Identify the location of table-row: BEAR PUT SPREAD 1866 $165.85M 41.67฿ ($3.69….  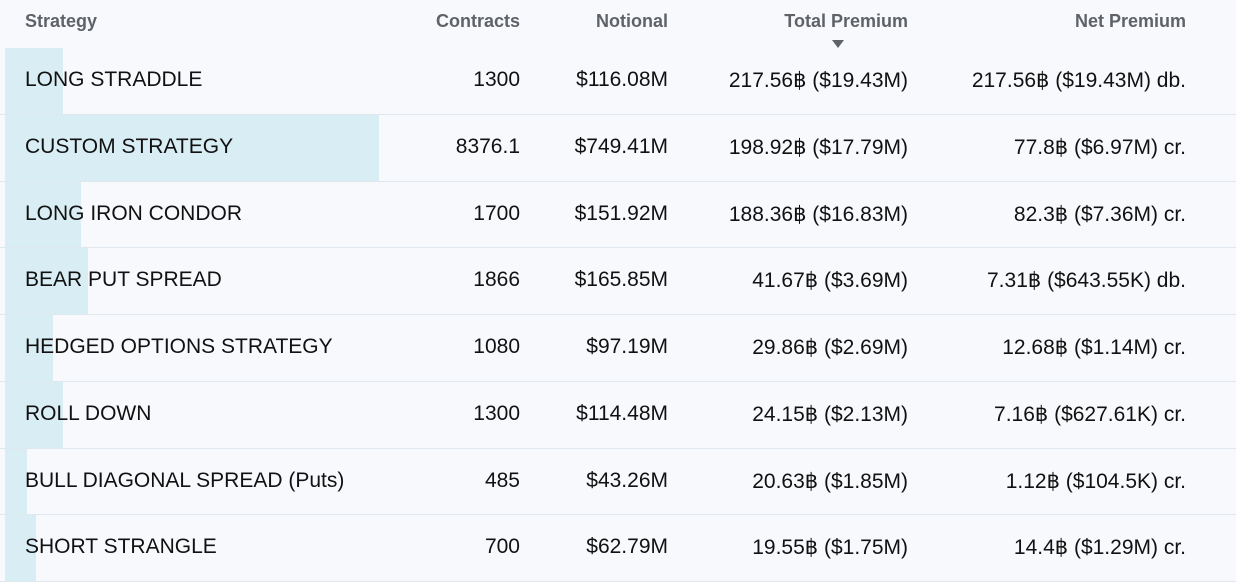
(618, 281).